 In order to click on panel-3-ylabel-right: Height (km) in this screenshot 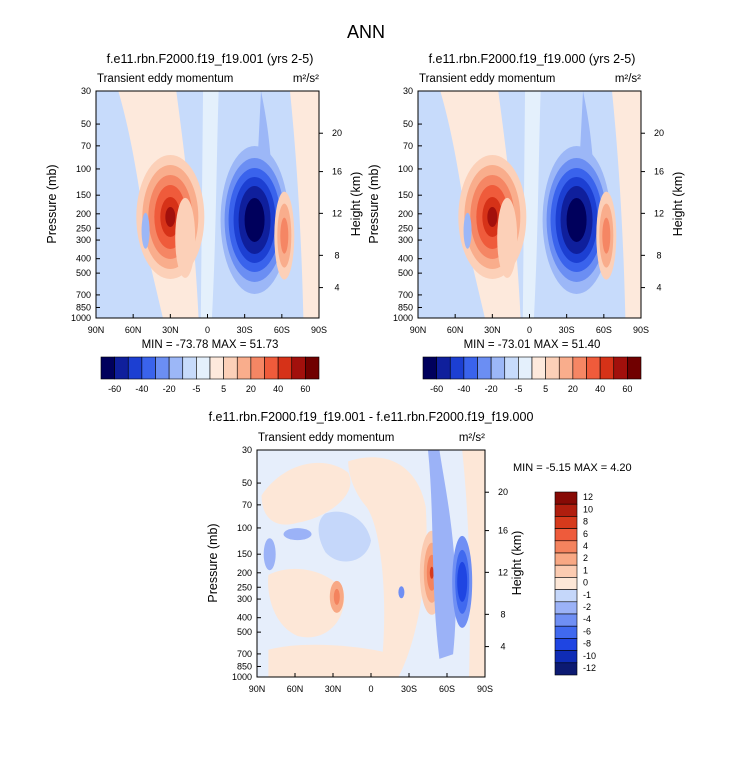, I will do `click(517, 563)`.